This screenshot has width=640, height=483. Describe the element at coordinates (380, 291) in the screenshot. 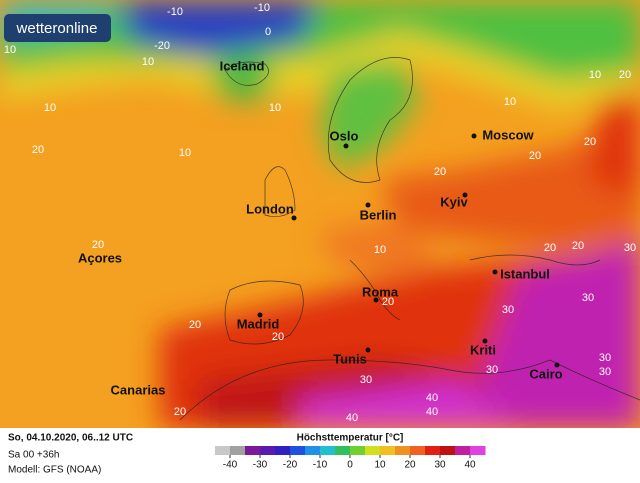

I see `city-label: Roma` at that location.